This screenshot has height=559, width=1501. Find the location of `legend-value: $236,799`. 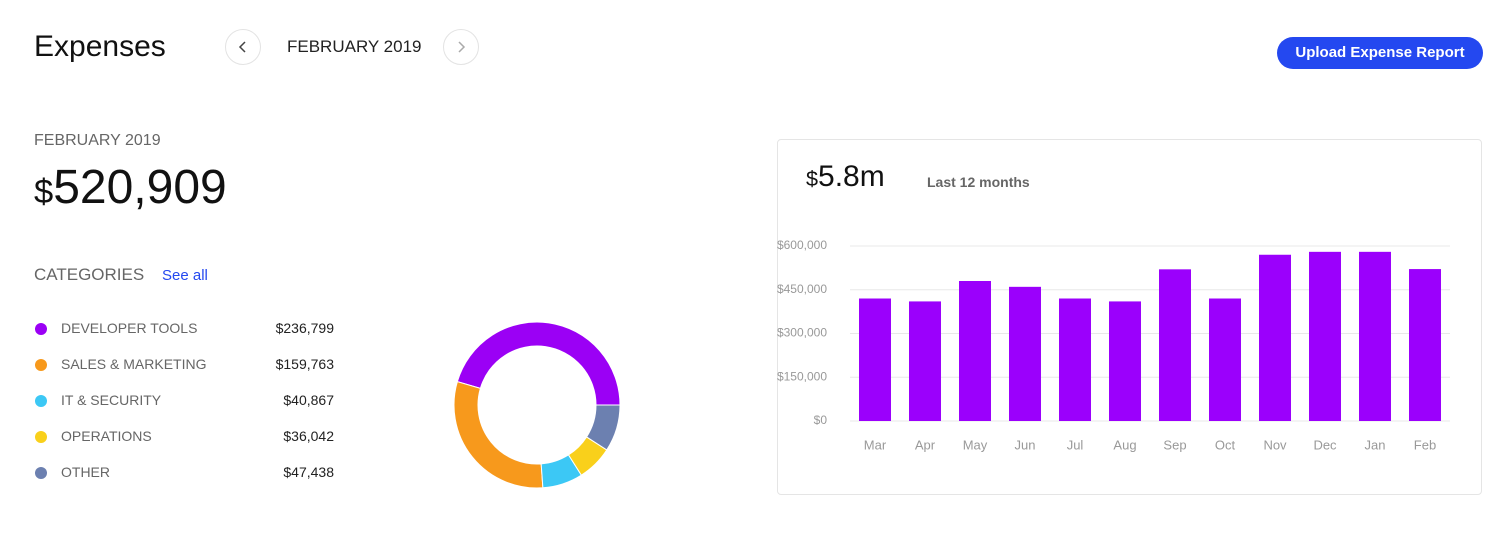

legend-value: $236,799 is located at coordinates (304, 328).